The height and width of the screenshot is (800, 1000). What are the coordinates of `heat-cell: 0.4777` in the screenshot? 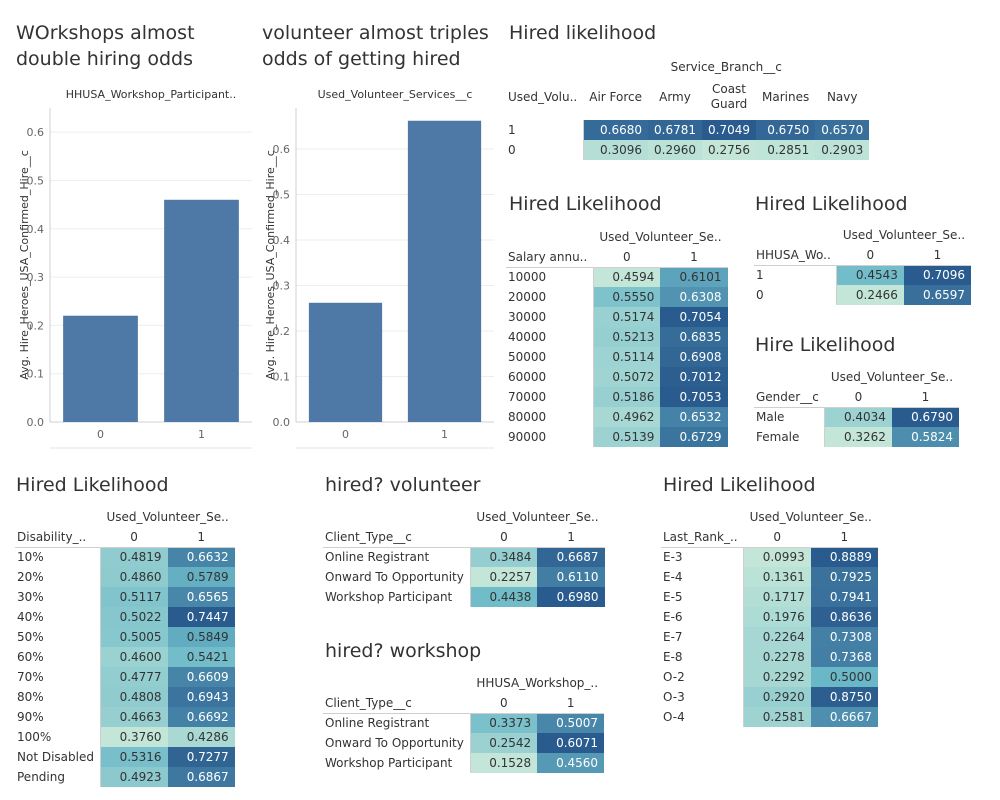 It's located at (134, 677).